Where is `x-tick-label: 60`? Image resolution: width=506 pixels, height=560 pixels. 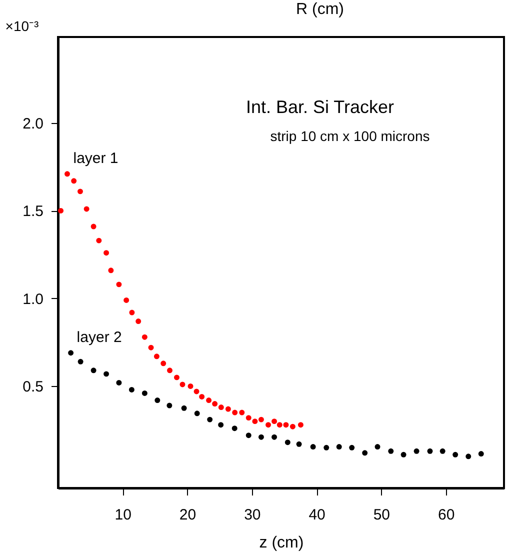
x-tick-label: 60 is located at coordinates (446, 515).